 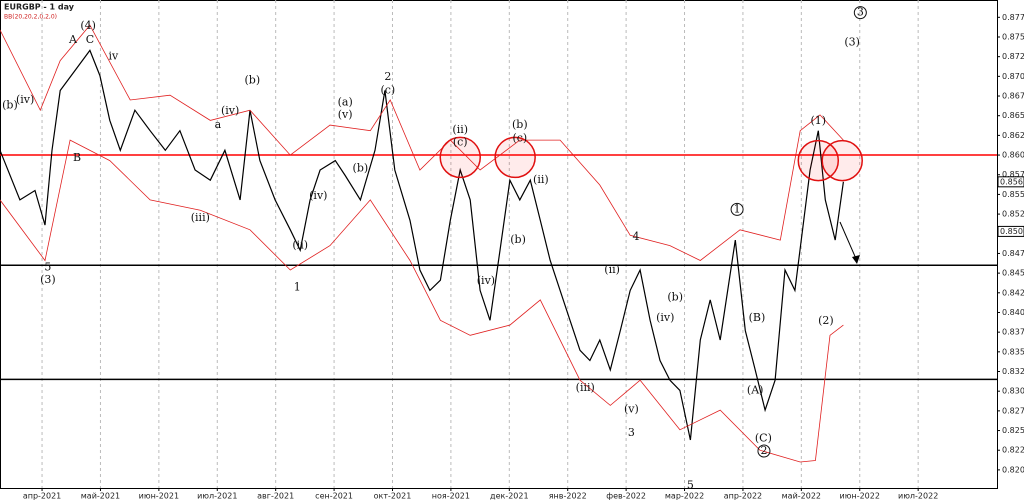 What do you see at coordinates (1013, 292) in the screenshot?
I see `y-tick-label: 0.8425` at bounding box center [1013, 292].